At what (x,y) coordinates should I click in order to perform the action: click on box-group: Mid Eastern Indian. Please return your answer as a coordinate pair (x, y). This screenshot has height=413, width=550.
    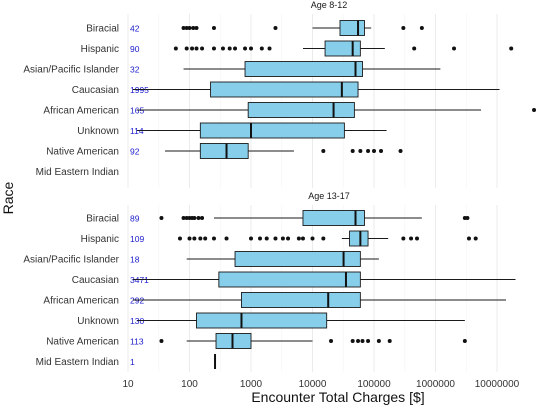
    Looking at the image, I should click on (77, 172).